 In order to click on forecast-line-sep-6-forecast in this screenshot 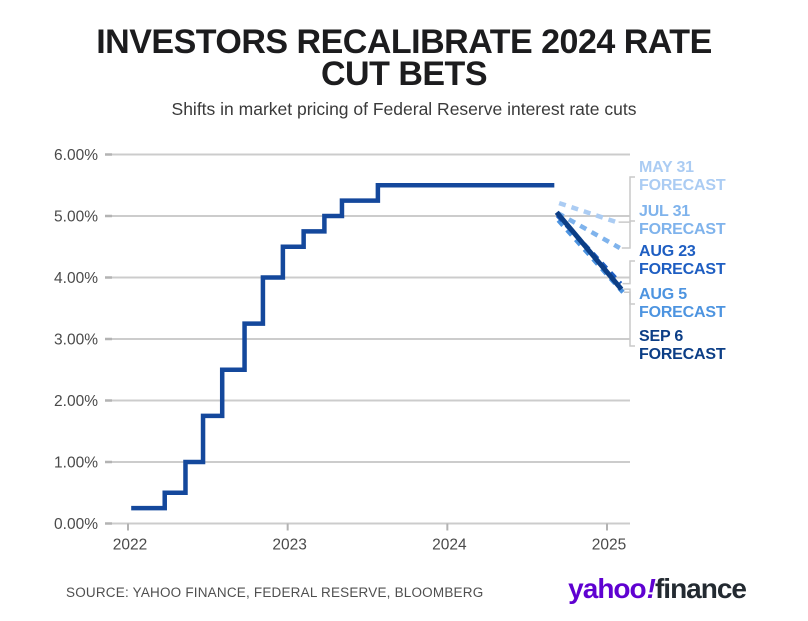, I will do `click(589, 250)`.